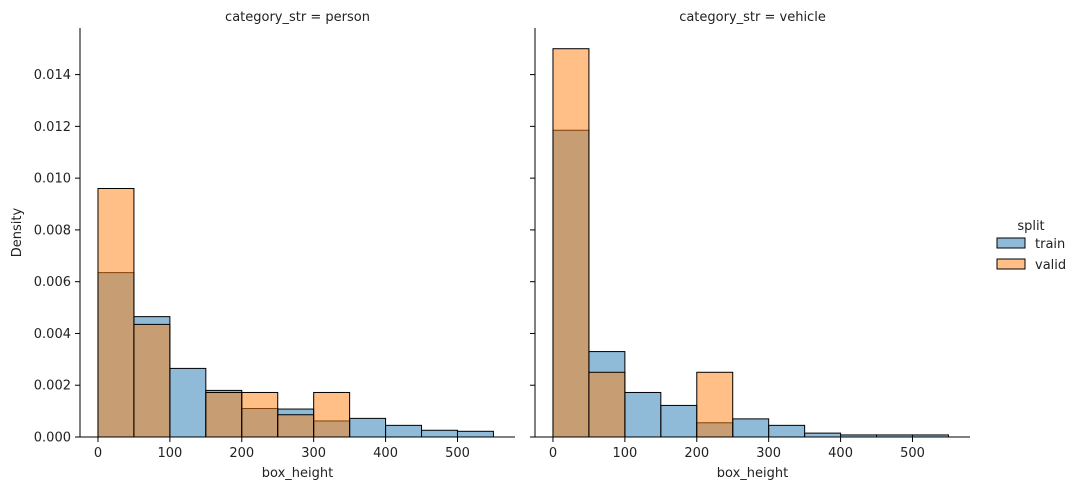 This screenshot has height=490, width=1081. What do you see at coordinates (52, 127) in the screenshot?
I see `y-tick-label: 0.012` at bounding box center [52, 127].